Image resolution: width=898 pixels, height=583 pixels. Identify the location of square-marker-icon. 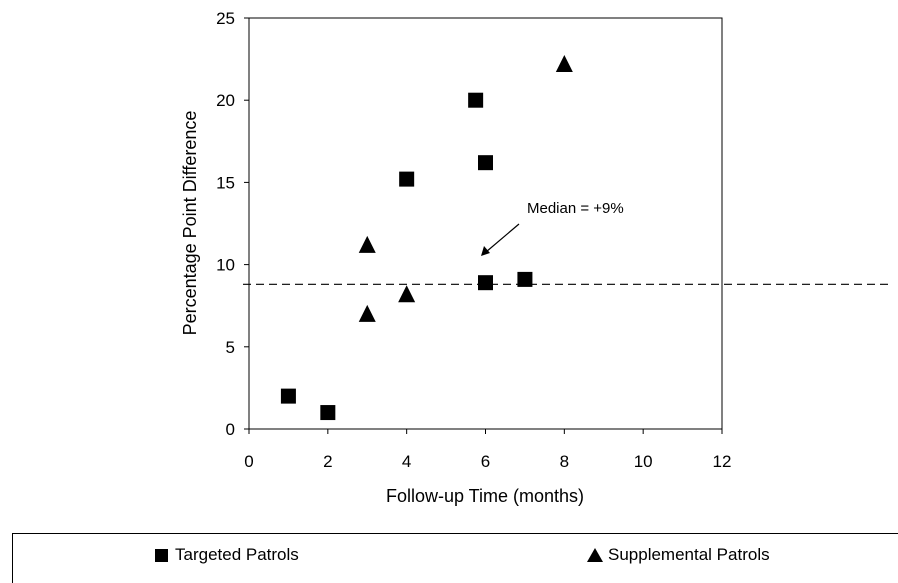
(162, 555).